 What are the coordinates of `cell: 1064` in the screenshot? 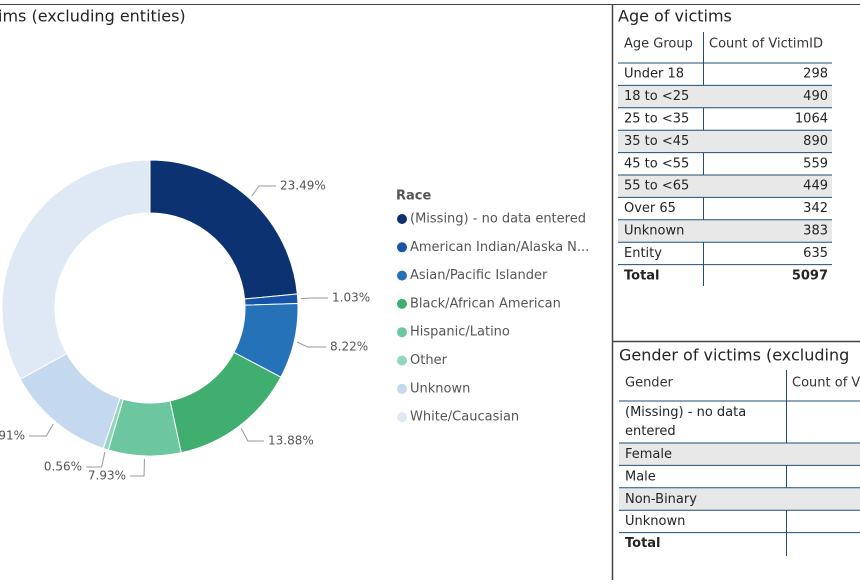 It's located at (811, 119).